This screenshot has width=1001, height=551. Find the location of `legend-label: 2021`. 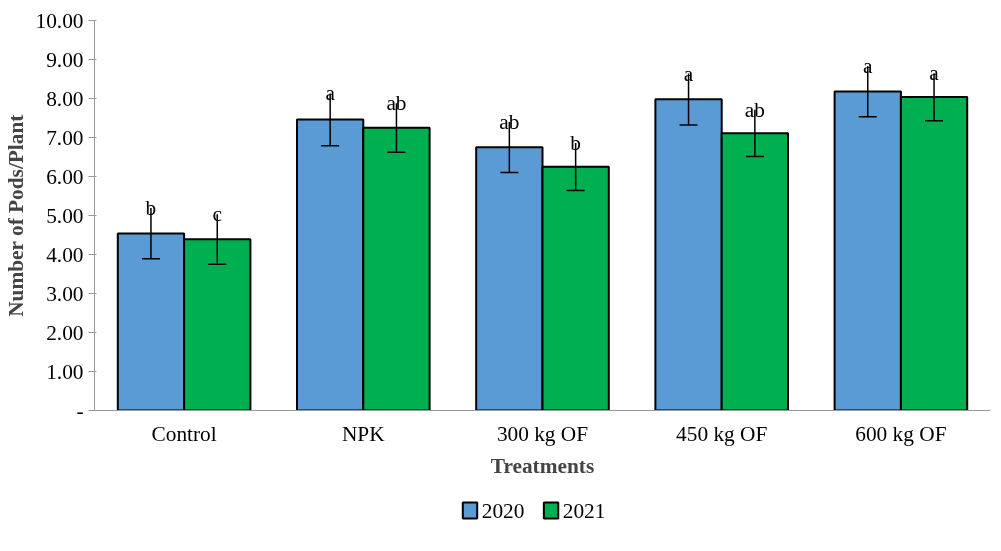

legend-label: 2021 is located at coordinates (584, 510).